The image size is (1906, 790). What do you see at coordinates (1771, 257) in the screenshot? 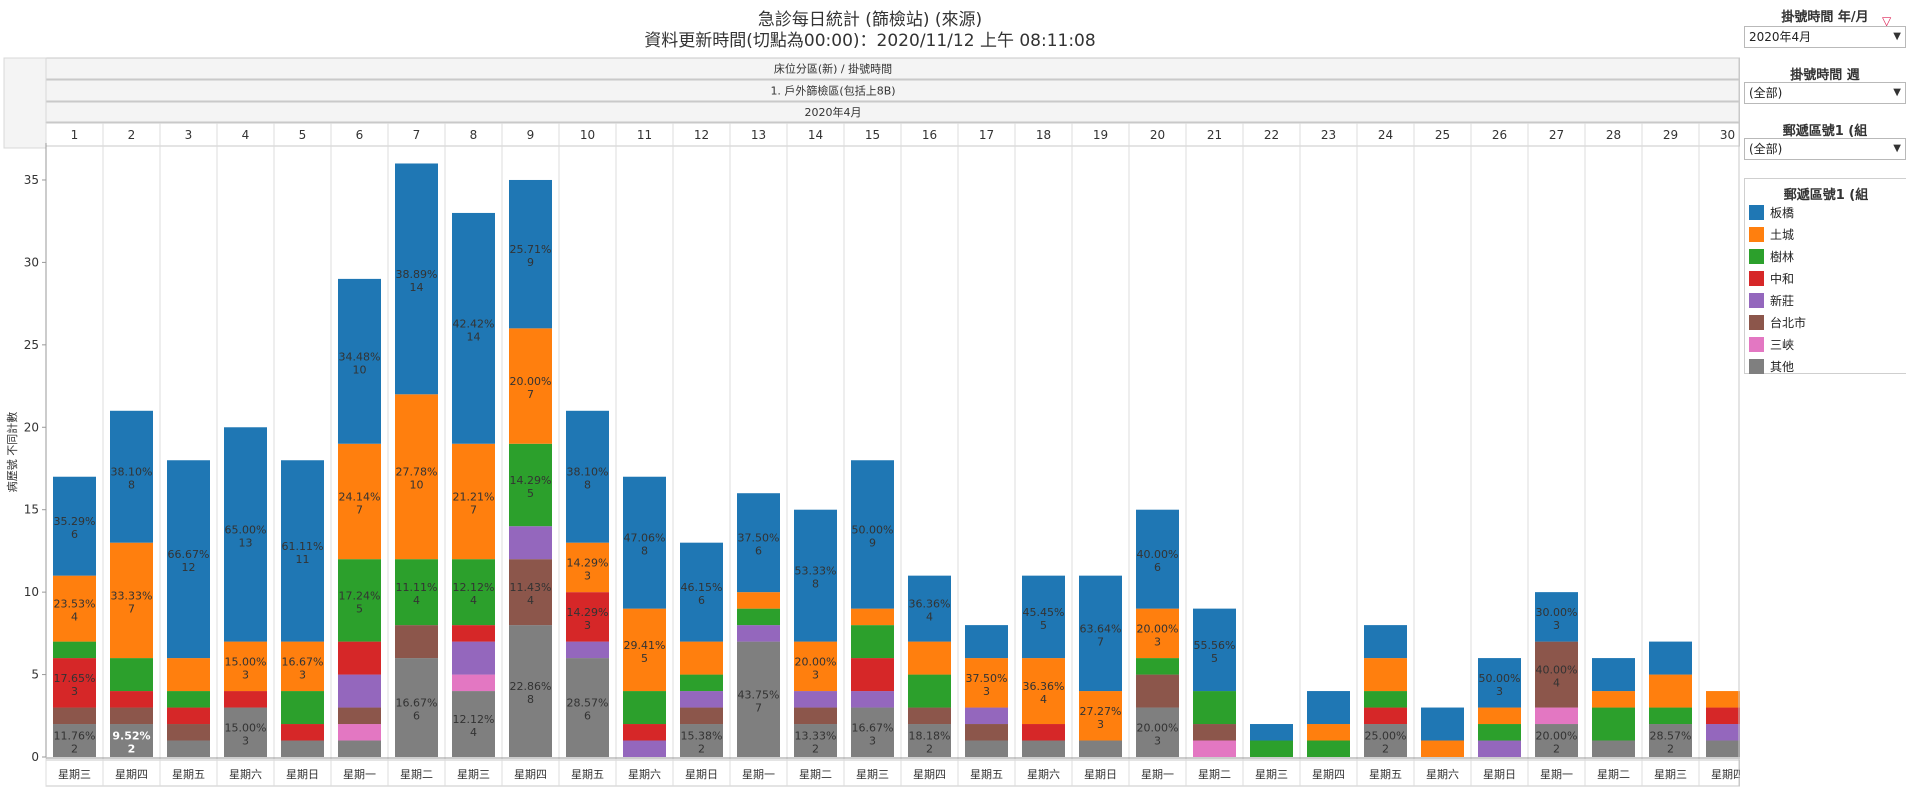
I see `legend-item: 樹林` at bounding box center [1771, 257].